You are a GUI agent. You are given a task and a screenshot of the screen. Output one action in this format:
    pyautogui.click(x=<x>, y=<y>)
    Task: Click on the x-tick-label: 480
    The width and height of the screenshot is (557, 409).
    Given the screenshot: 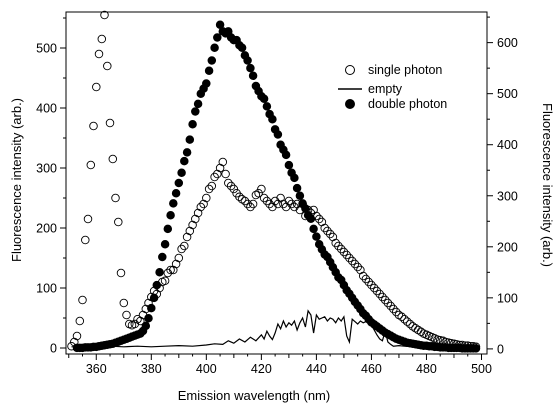 What is the action you would take?
    pyautogui.click(x=426, y=369)
    